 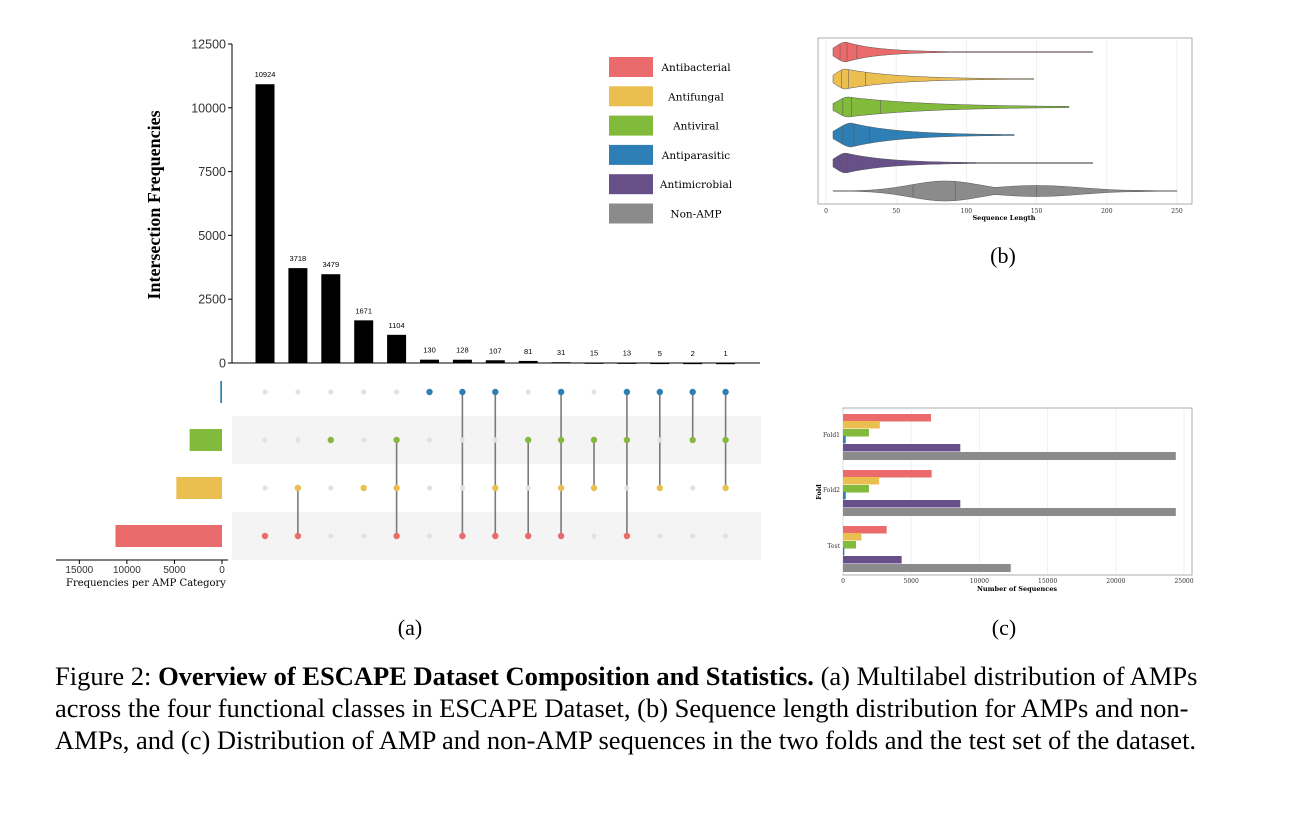 I want to click on caption-prefix: Figure 2:, so click(x=107, y=676).